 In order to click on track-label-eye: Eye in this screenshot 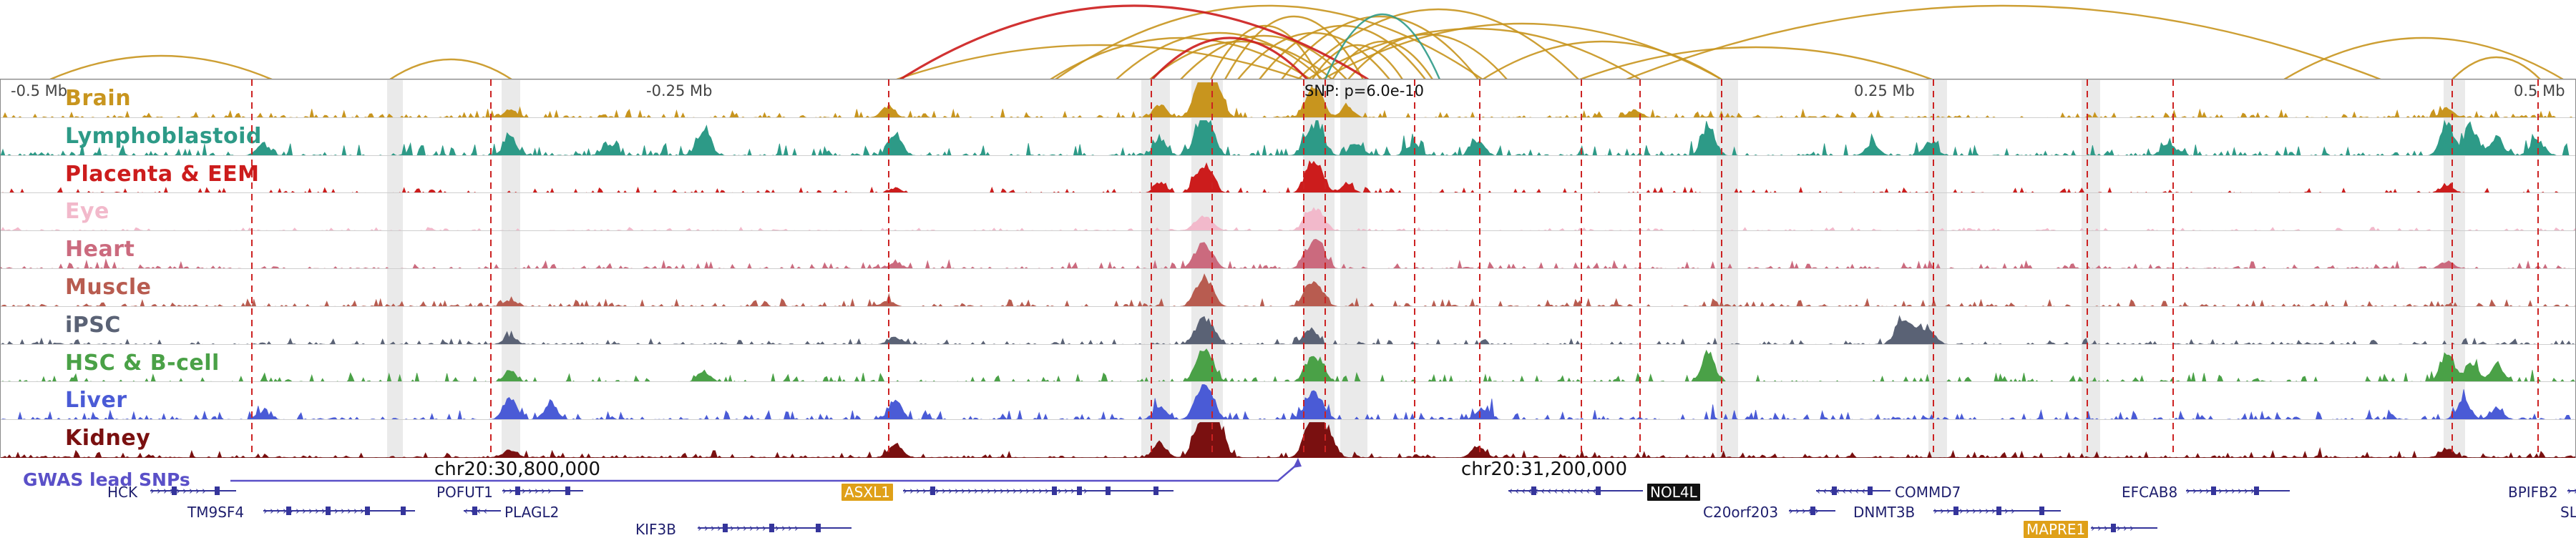, I will do `click(87, 212)`.